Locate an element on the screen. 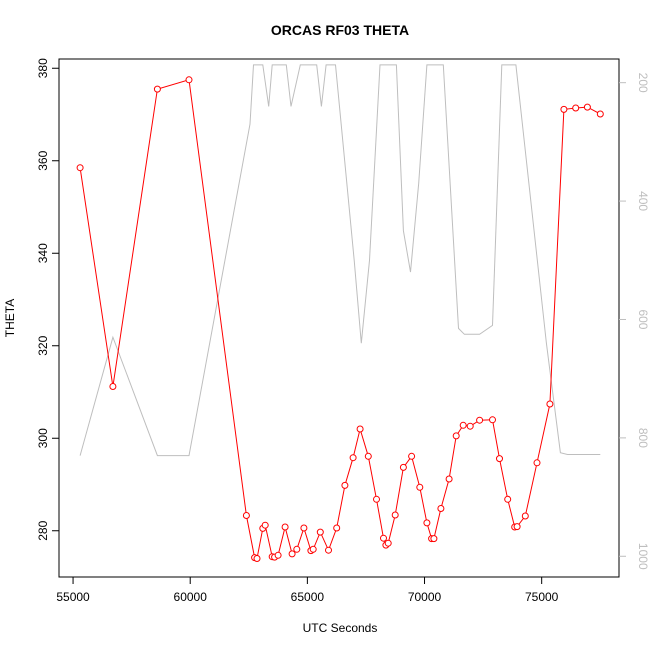 The height and width of the screenshot is (650, 650). chart-title: ORCAS RF03 THETA is located at coordinates (340, 30).